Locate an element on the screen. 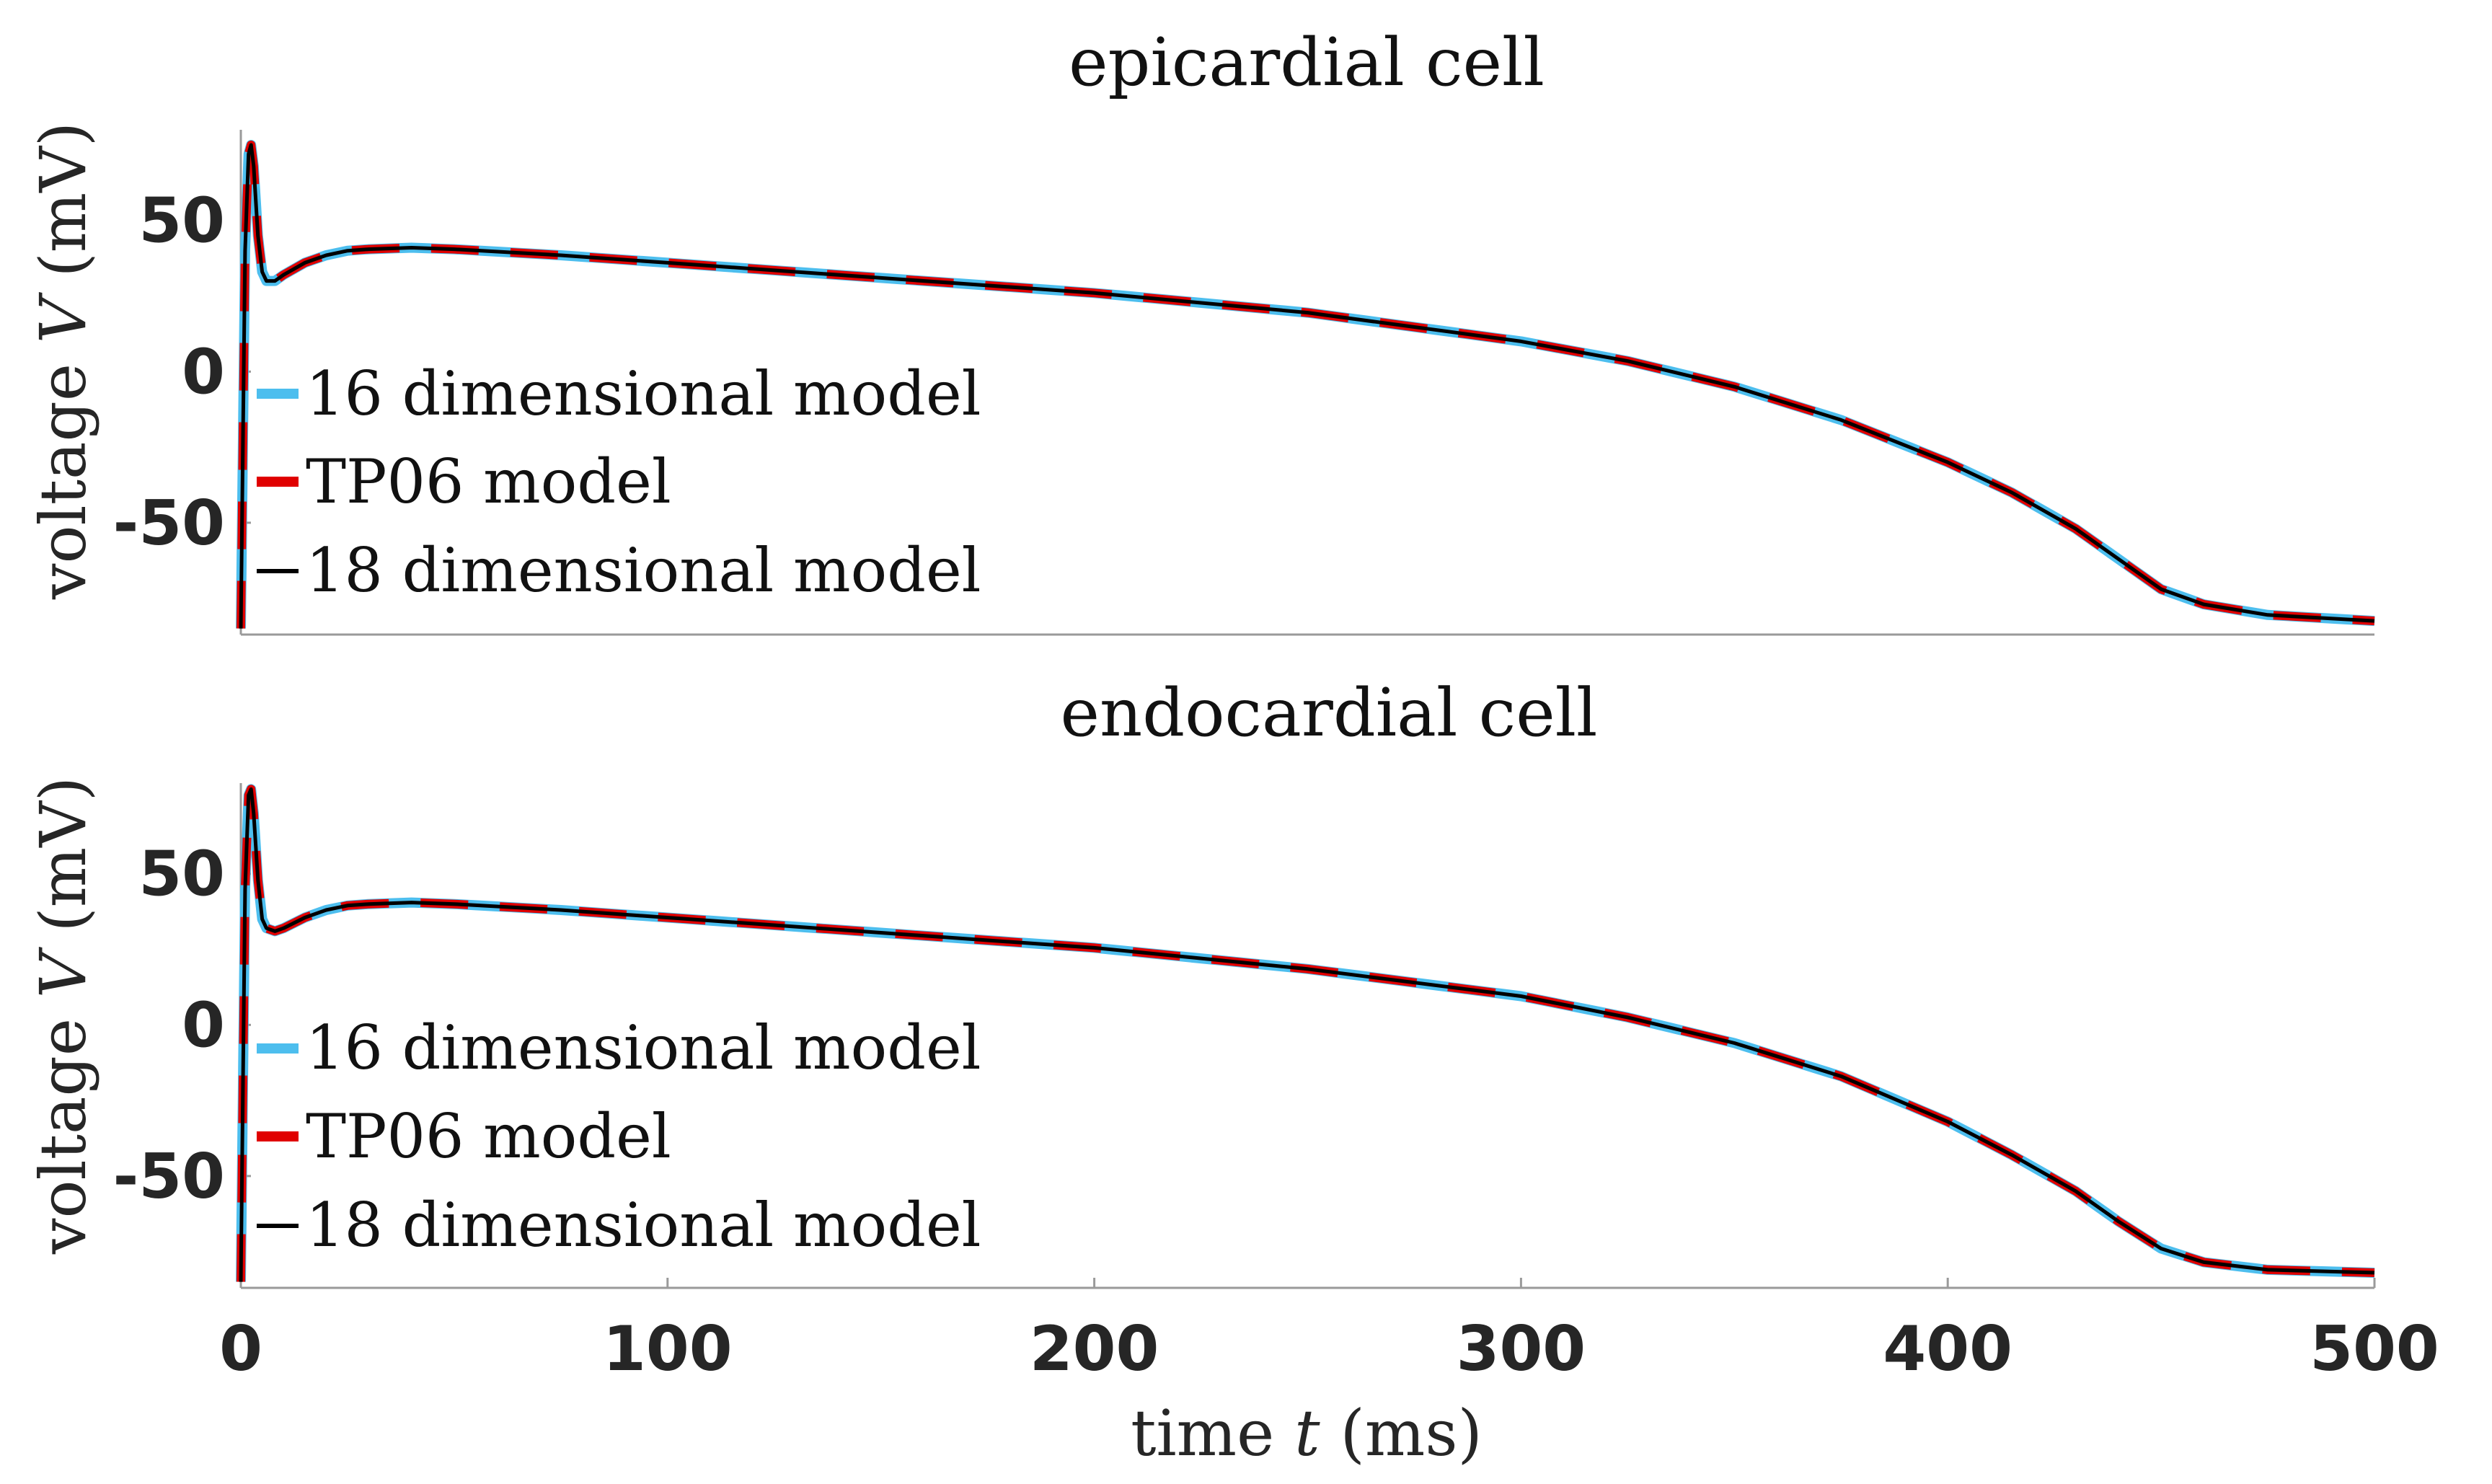 This screenshot has height=1484, width=2492. x-axis-label: time t (ms) is located at coordinates (1307, 1433).